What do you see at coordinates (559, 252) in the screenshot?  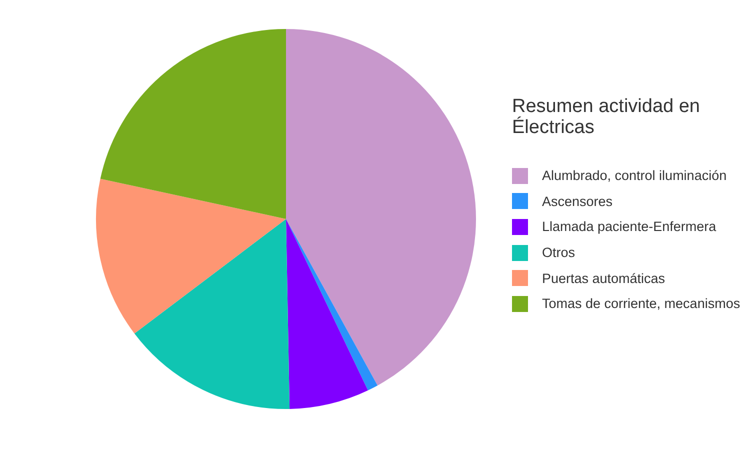 I see `legend-label: Otros` at bounding box center [559, 252].